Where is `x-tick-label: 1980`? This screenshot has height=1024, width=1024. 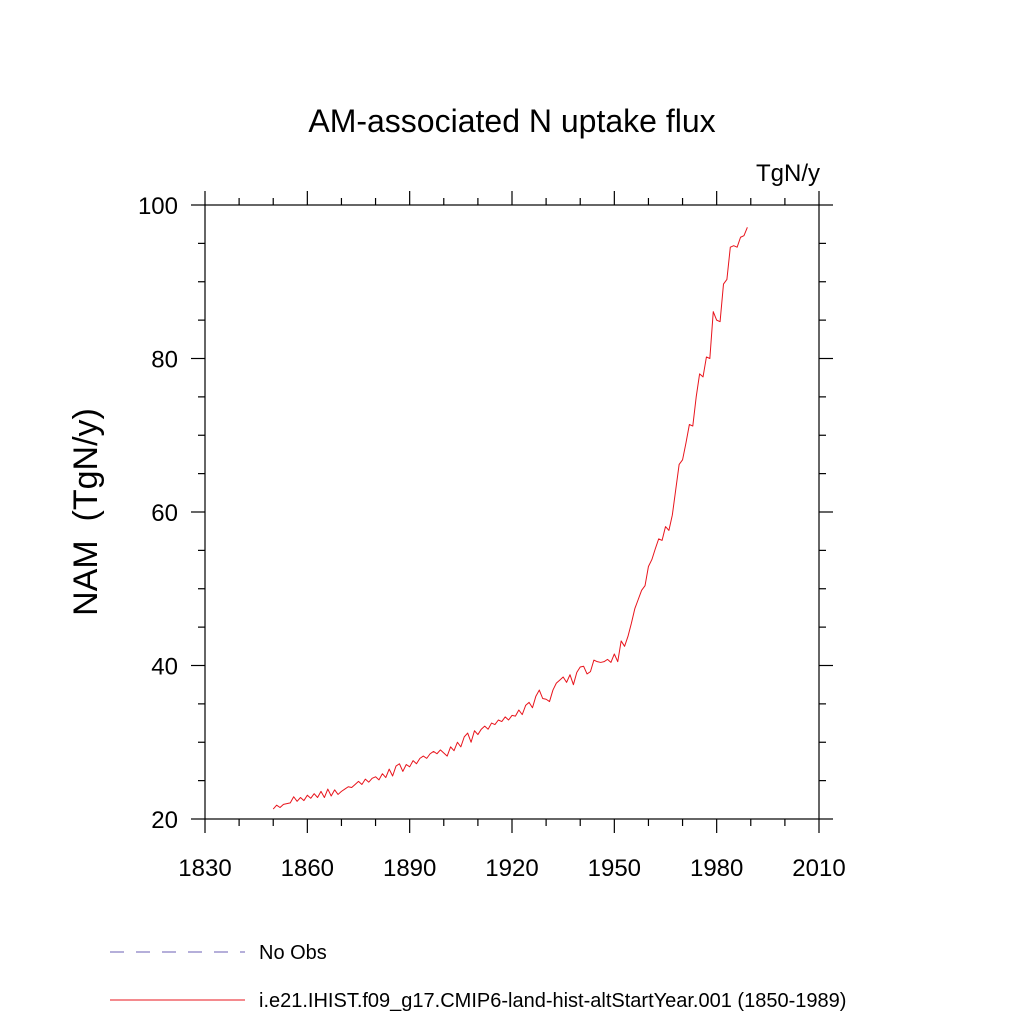 x-tick-label: 1980 is located at coordinates (716, 868).